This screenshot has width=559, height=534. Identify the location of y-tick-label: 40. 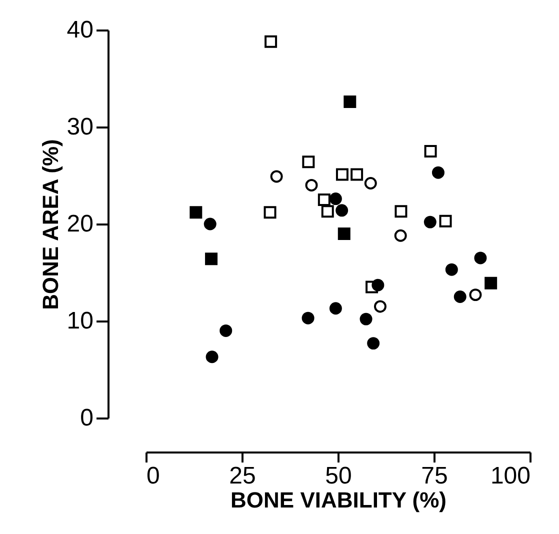
(80, 30).